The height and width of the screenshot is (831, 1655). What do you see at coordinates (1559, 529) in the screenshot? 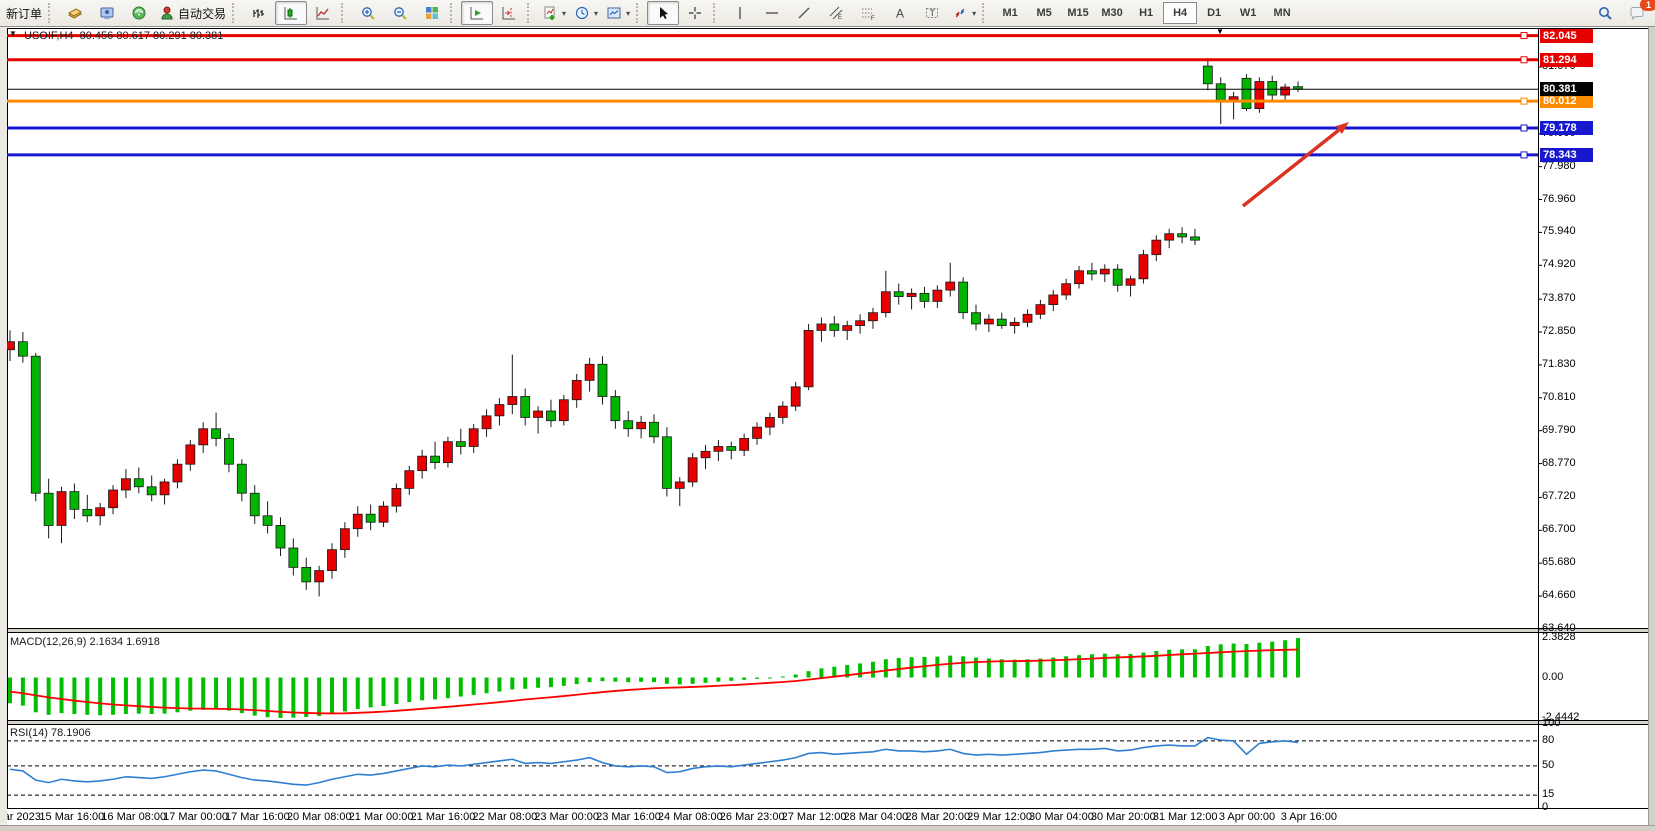
I see `price-tick-label: 66.700` at bounding box center [1559, 529].